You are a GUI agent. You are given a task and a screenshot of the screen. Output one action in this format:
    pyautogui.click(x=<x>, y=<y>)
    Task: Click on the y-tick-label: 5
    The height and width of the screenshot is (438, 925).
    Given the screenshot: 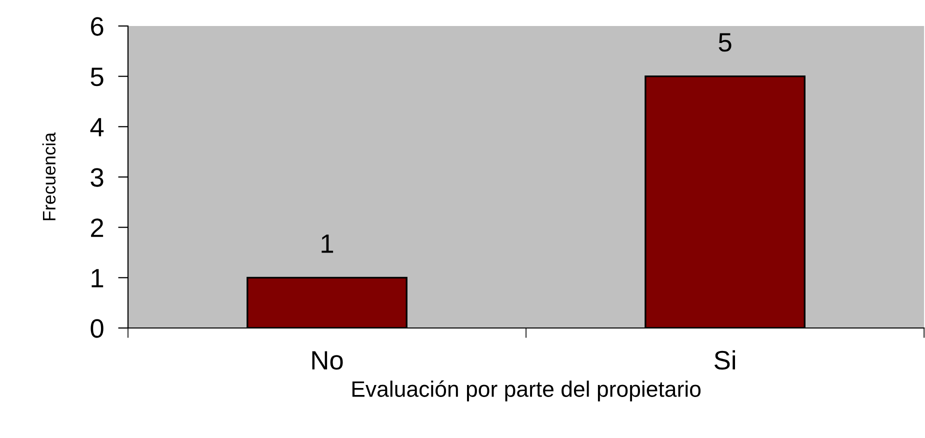 What is the action you would take?
    pyautogui.click(x=97, y=77)
    